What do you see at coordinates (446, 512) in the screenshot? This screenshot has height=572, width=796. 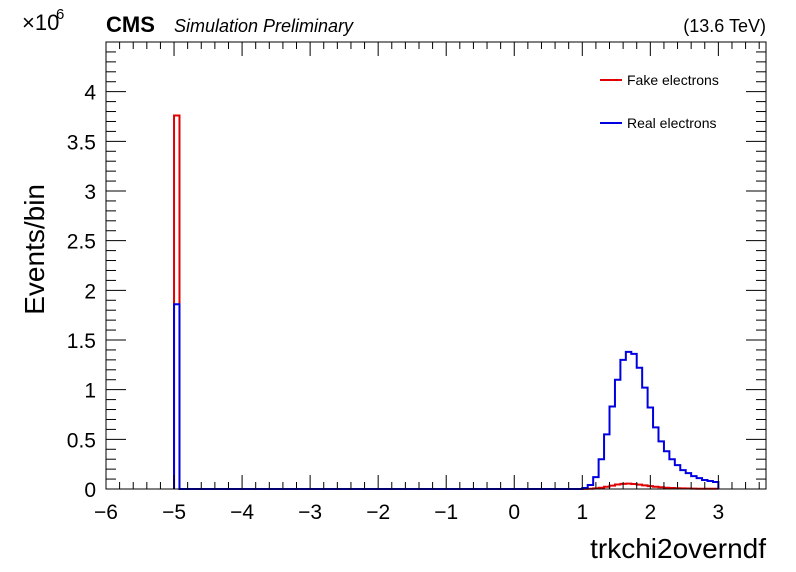 I see `x-tick-label: −1` at bounding box center [446, 512].